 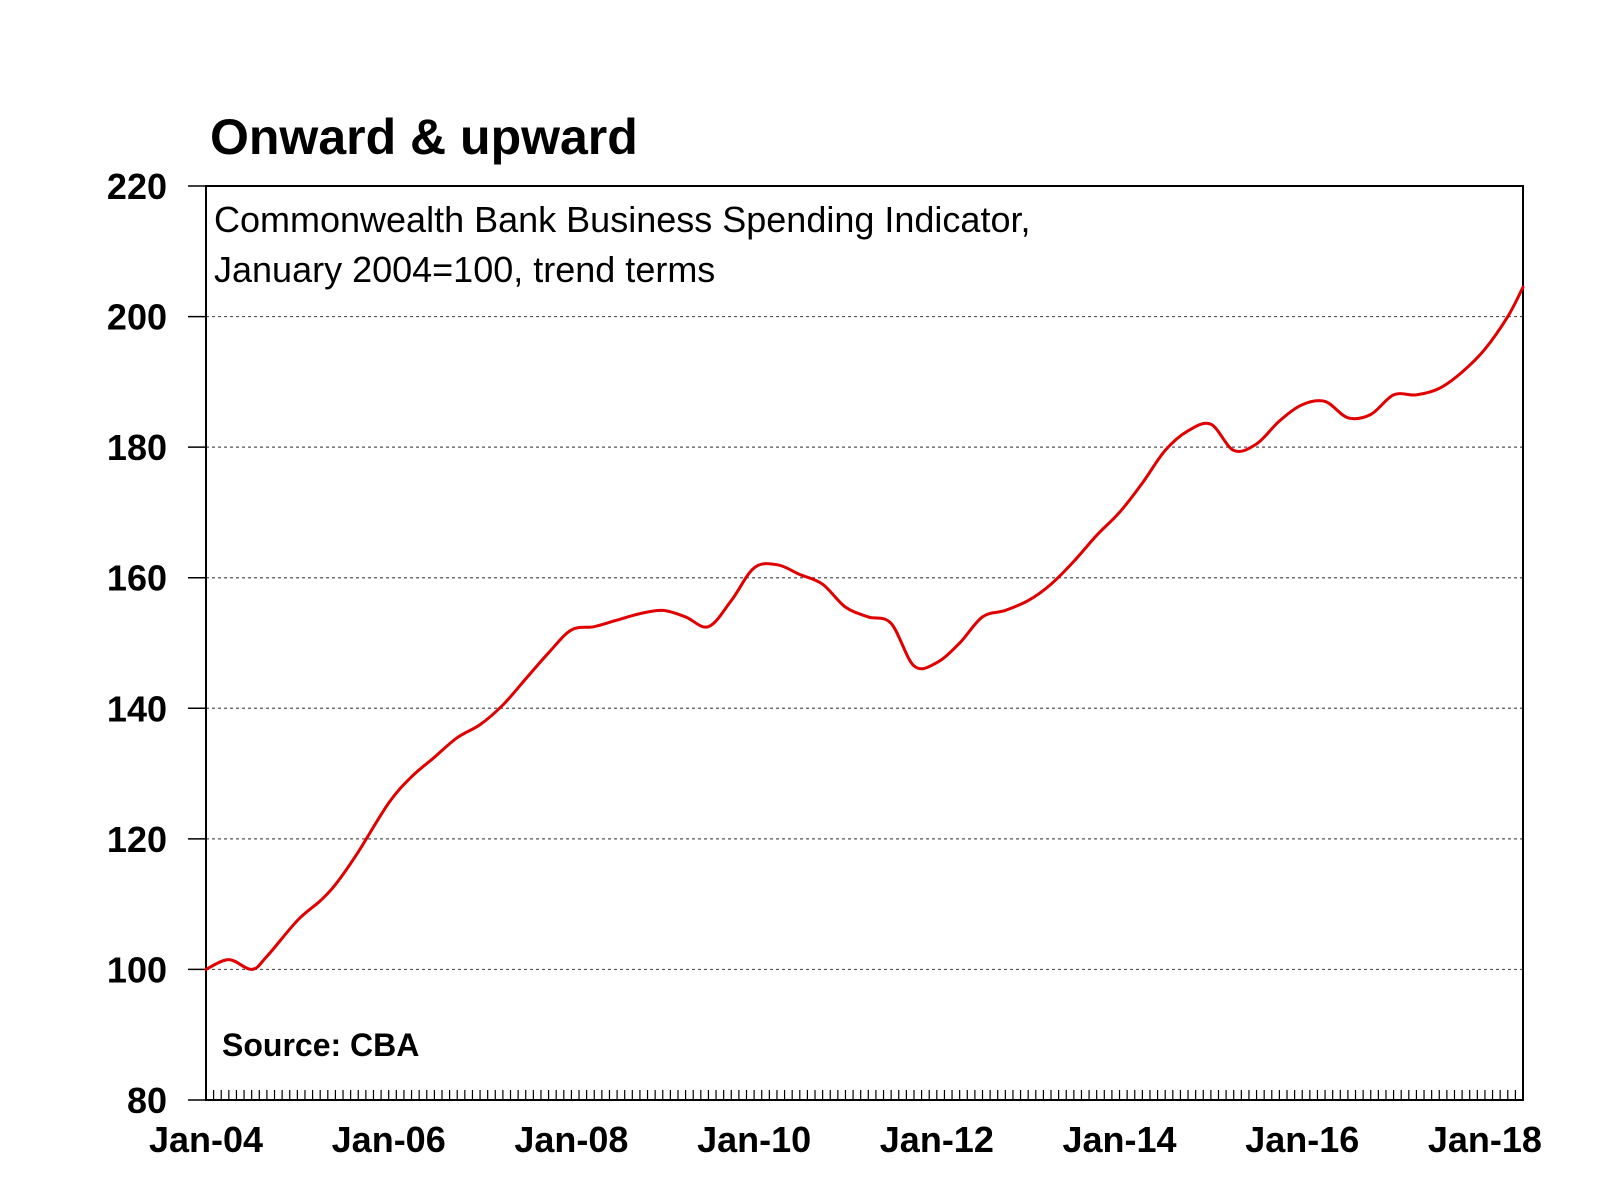 What do you see at coordinates (206, 1139) in the screenshot?
I see `x-tick-label: Jan-04` at bounding box center [206, 1139].